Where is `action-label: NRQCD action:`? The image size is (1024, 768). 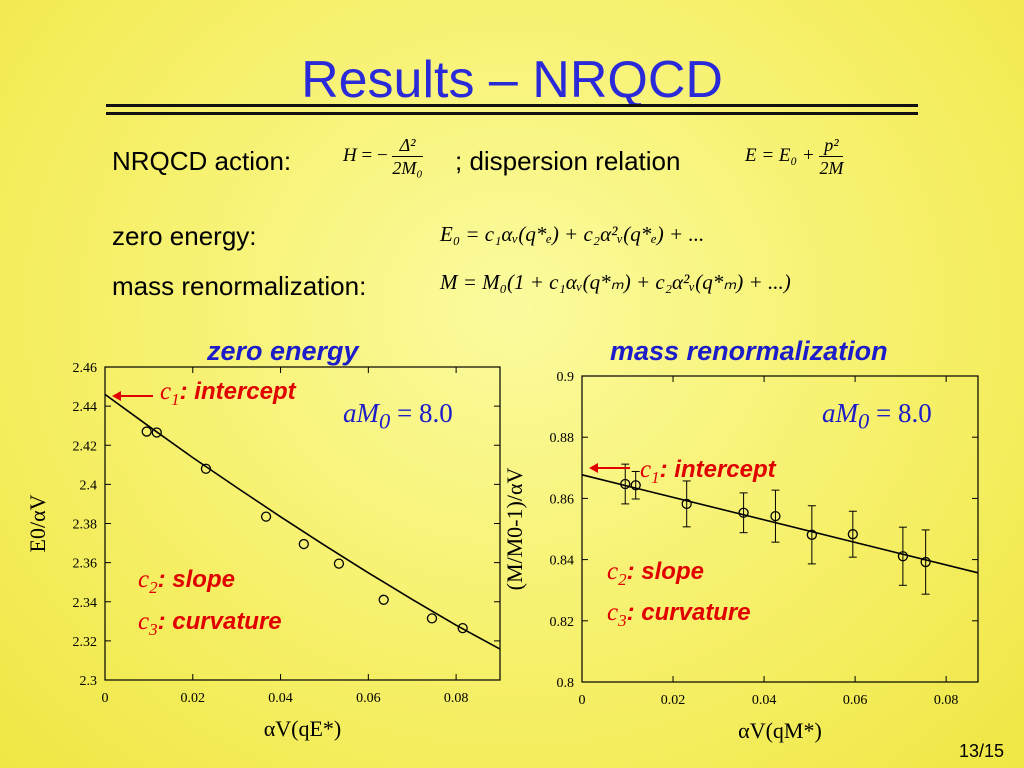
action-label: NRQCD action: is located at coordinates (202, 161).